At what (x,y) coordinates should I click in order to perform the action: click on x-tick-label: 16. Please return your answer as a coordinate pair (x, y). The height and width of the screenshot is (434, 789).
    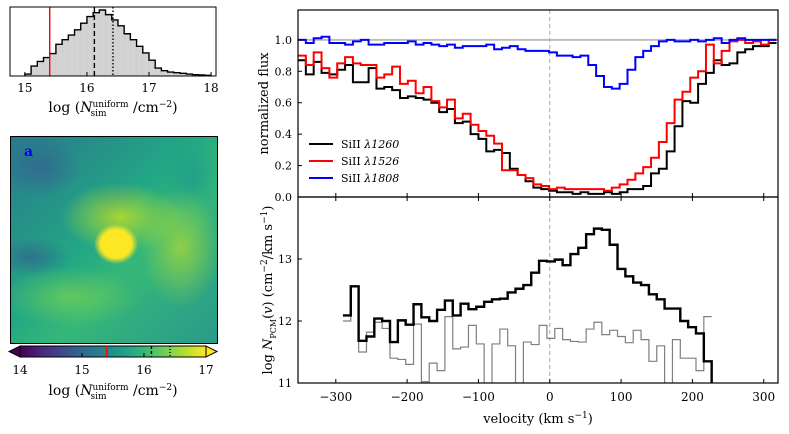
    Looking at the image, I should click on (86, 88).